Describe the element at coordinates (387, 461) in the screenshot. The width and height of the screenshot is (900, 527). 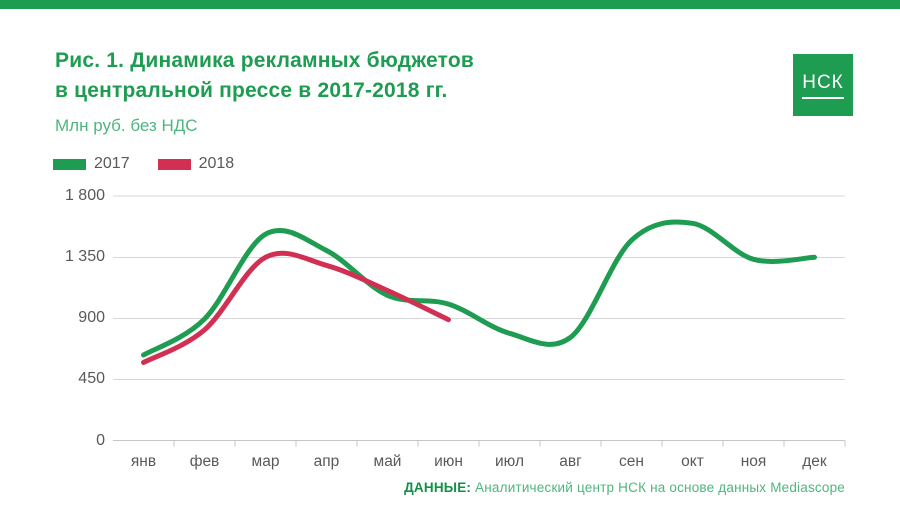
I see `x-axis-label: май` at that location.